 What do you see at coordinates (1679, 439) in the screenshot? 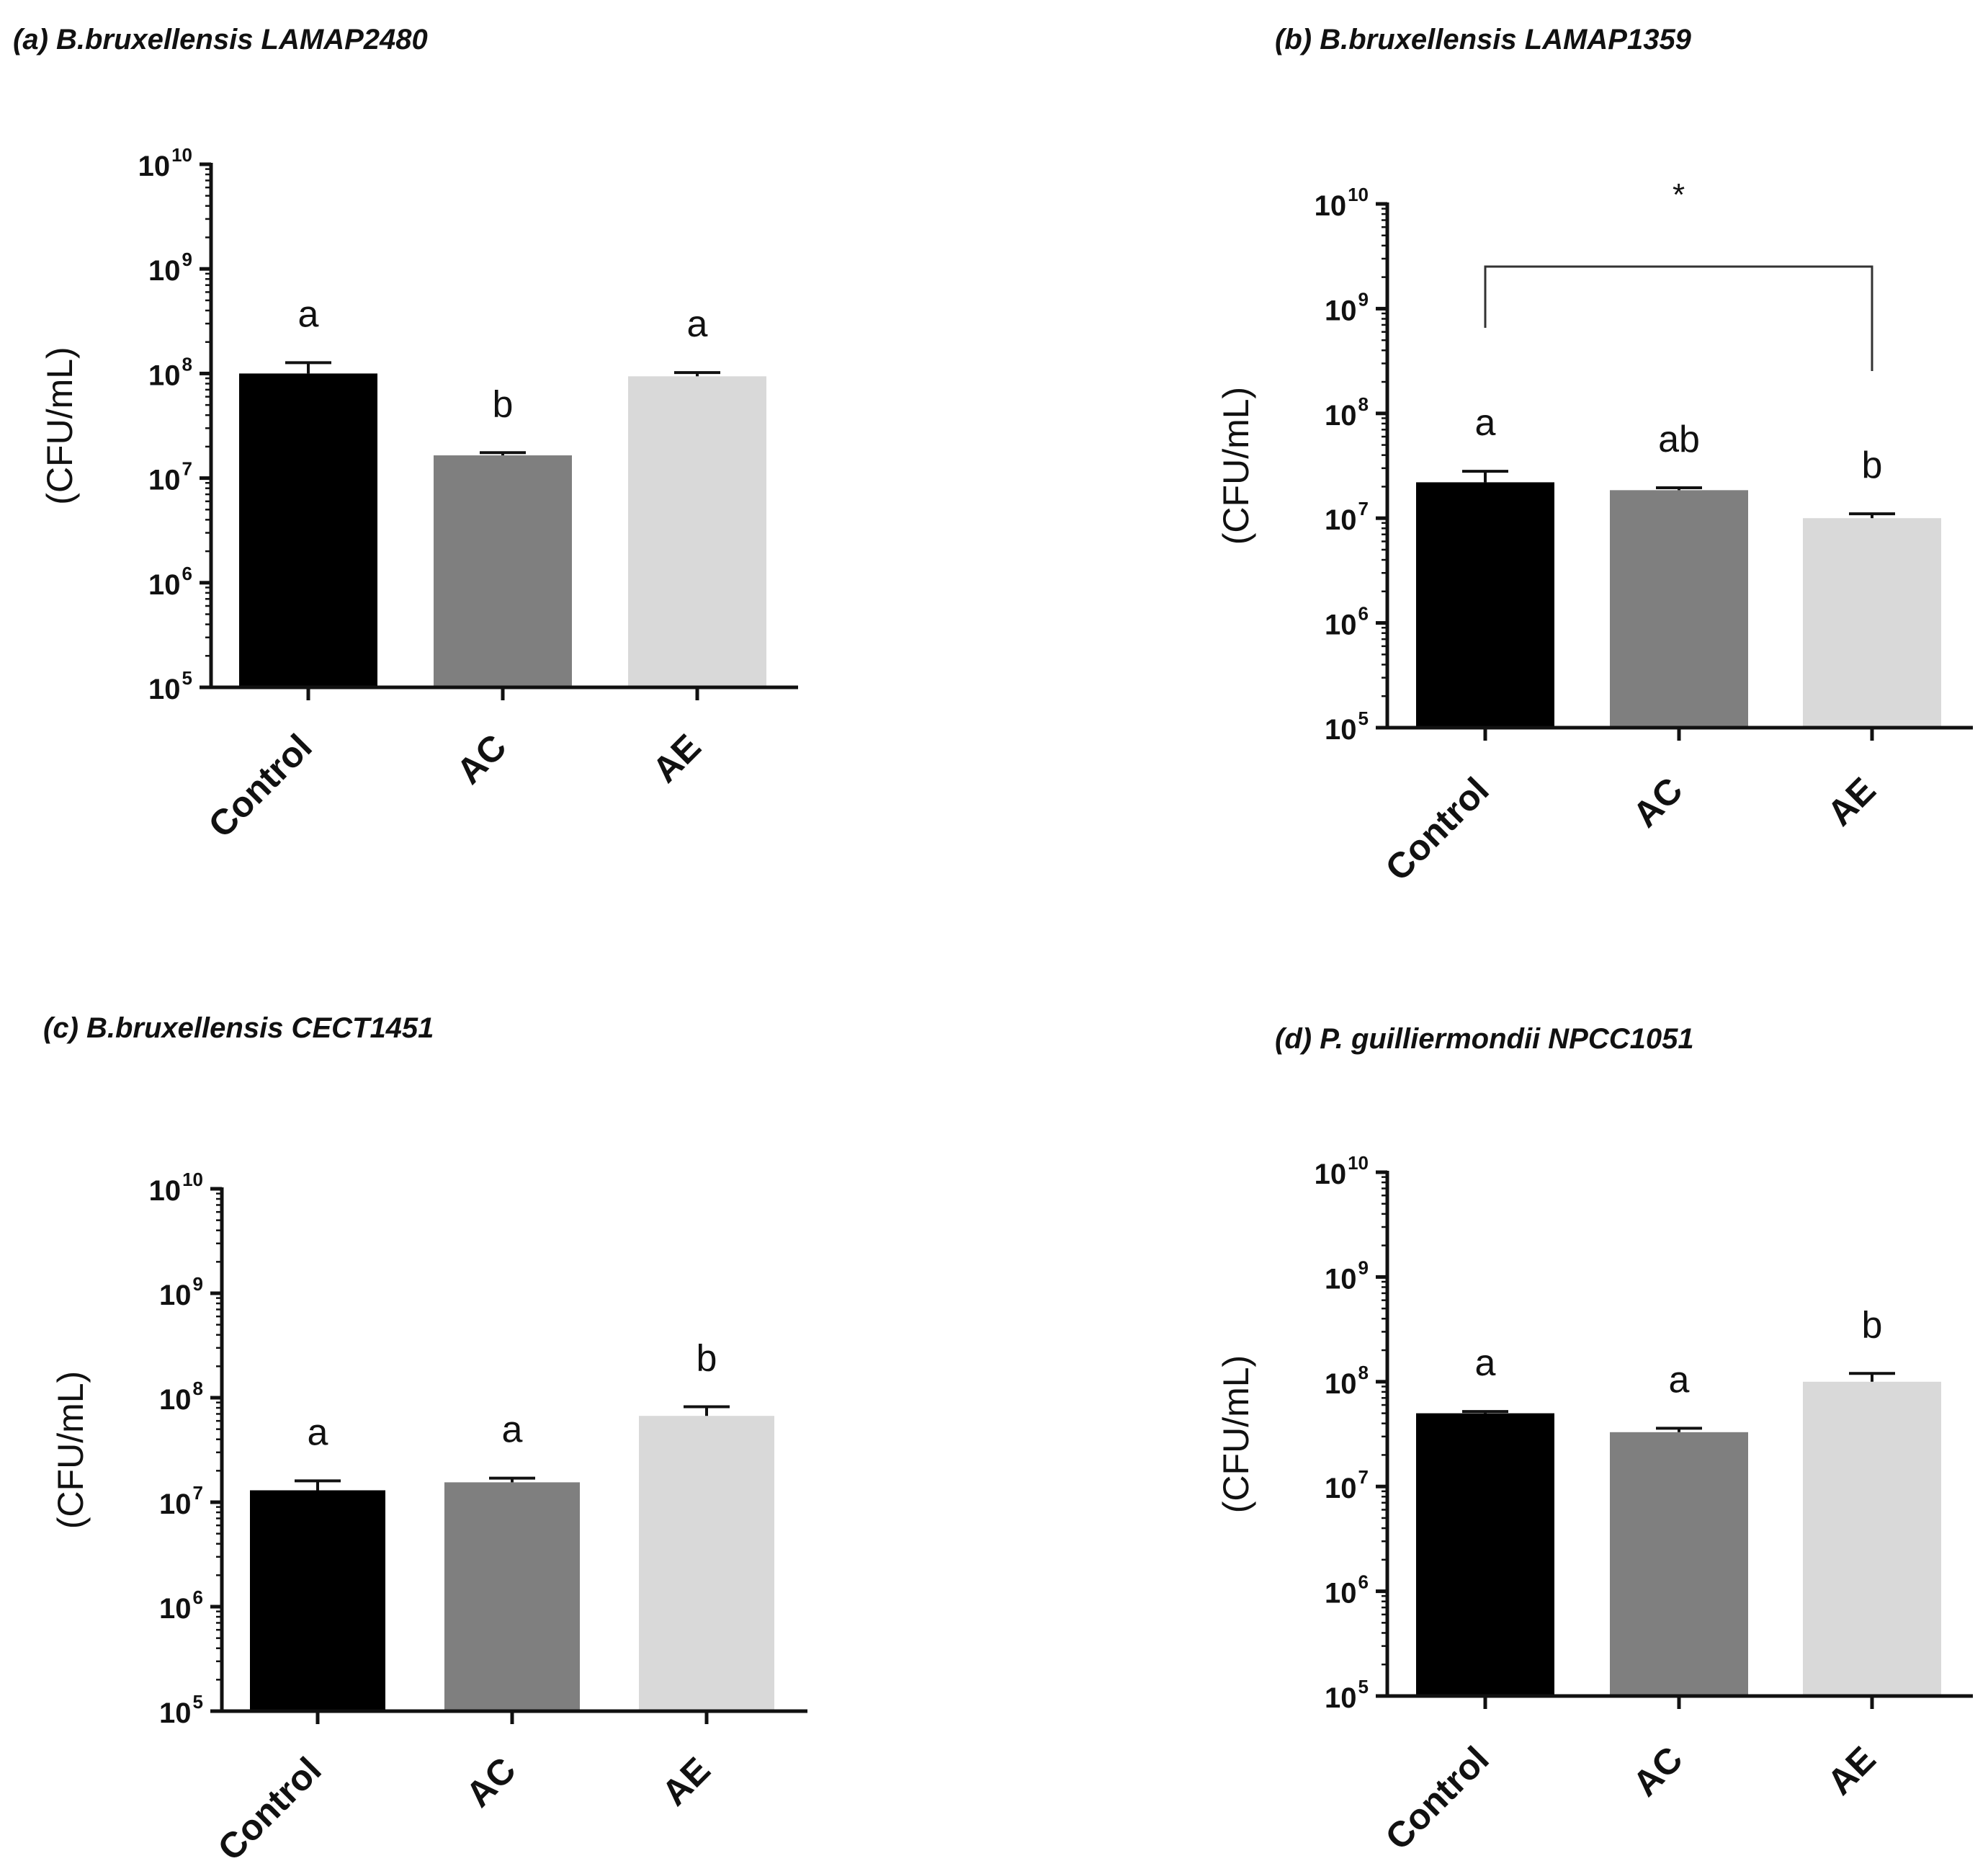
I see `significance-letter: ab` at bounding box center [1679, 439].